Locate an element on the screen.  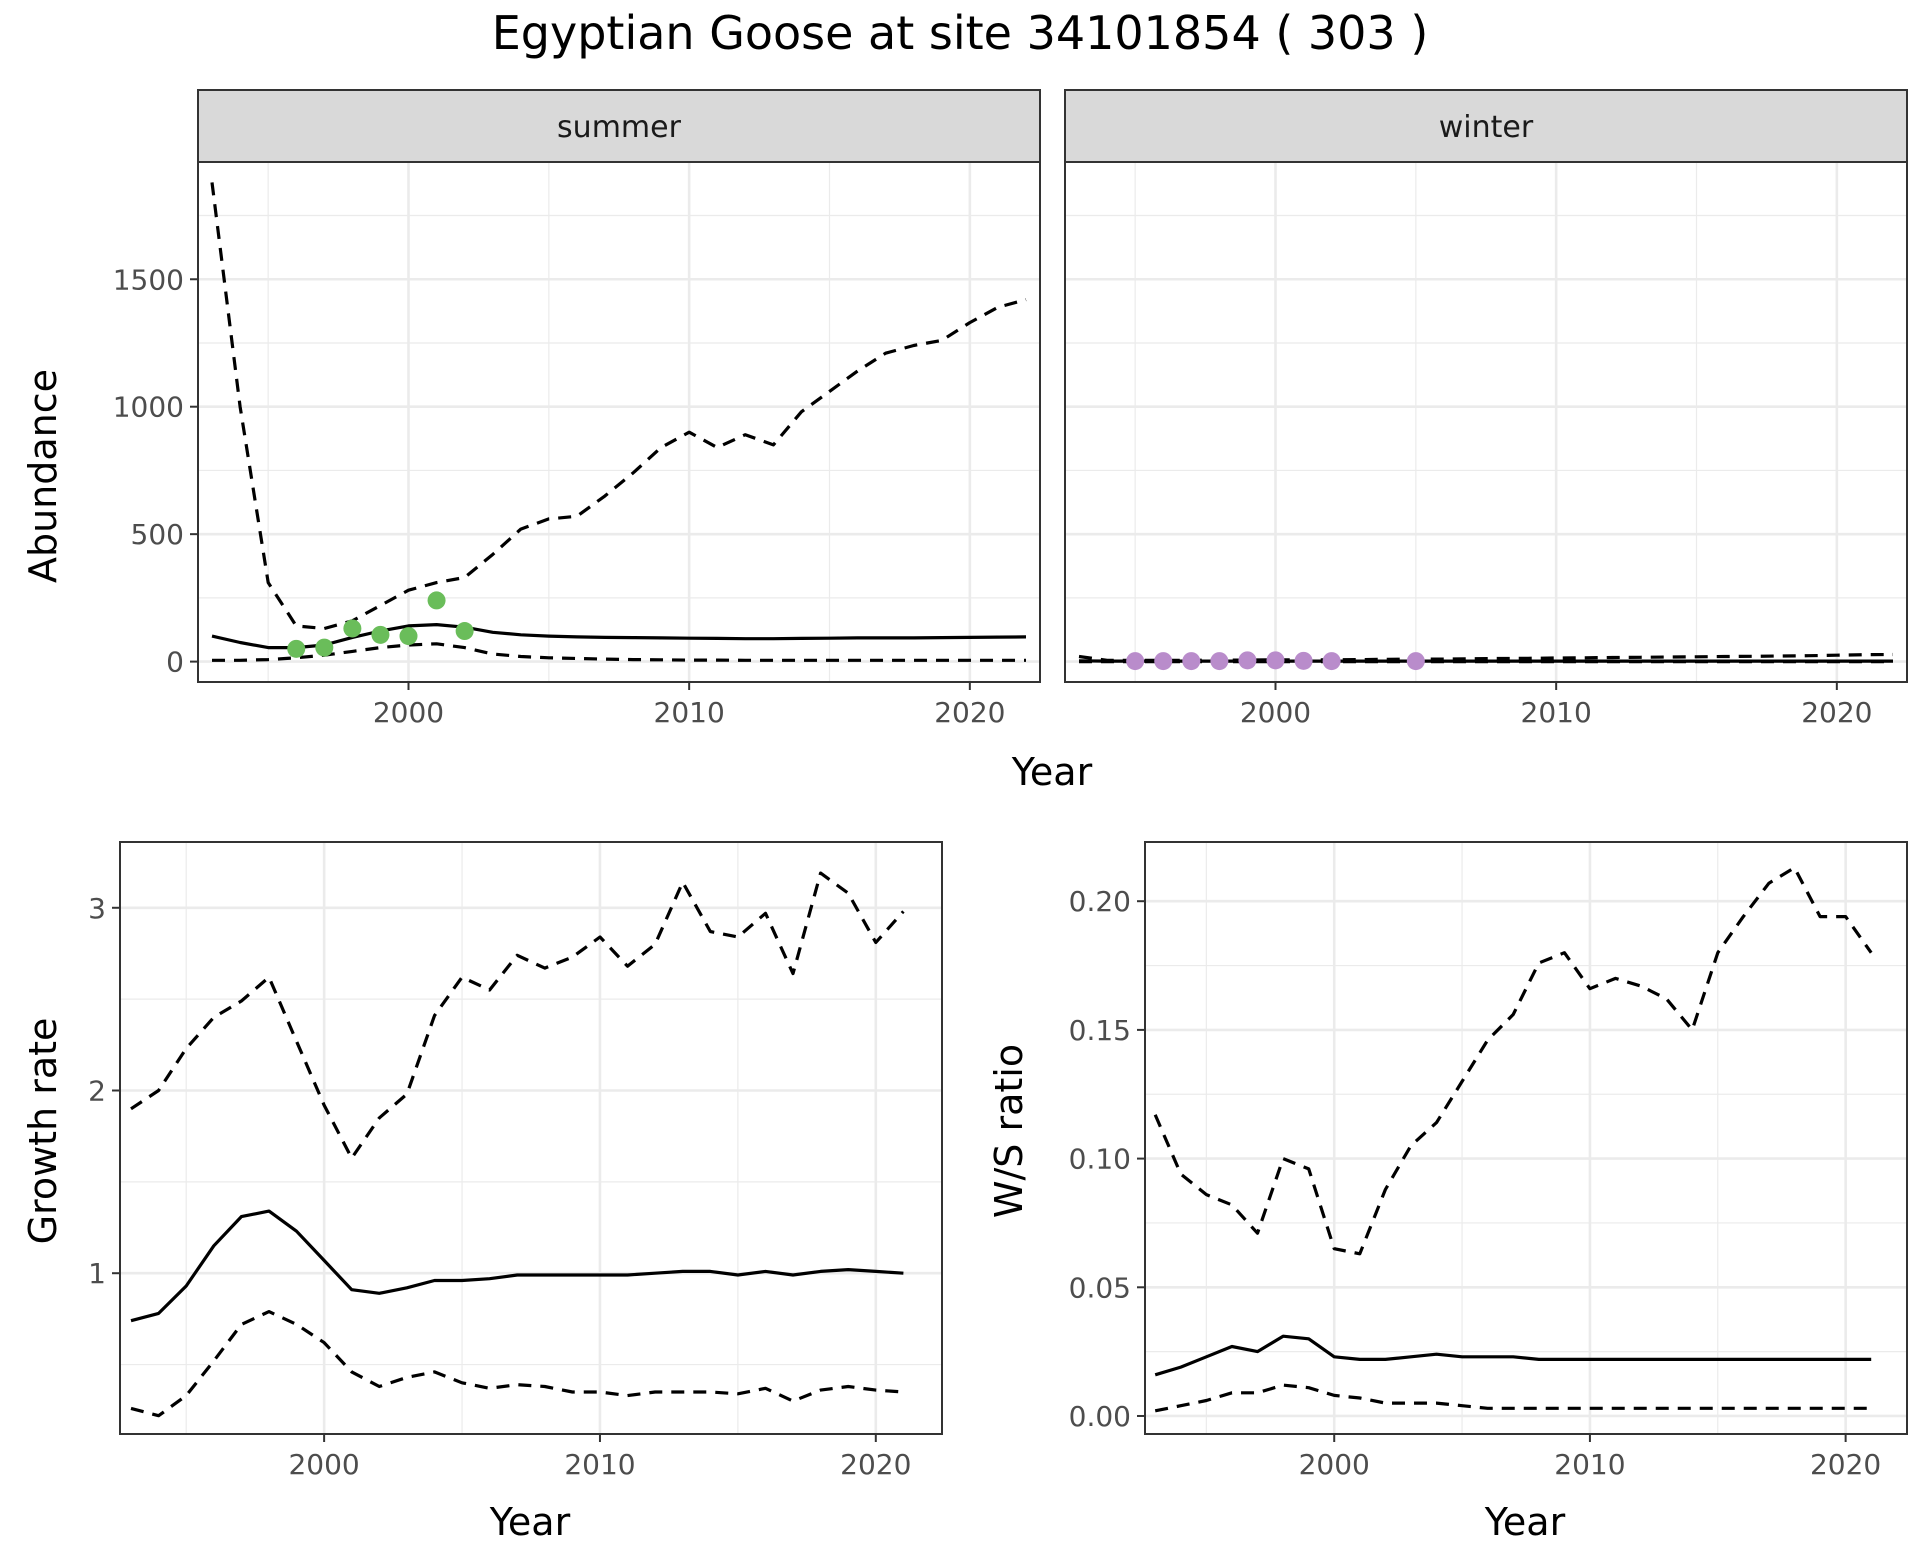
ratio-x-tick-label: 2000 is located at coordinates (1334, 1464).